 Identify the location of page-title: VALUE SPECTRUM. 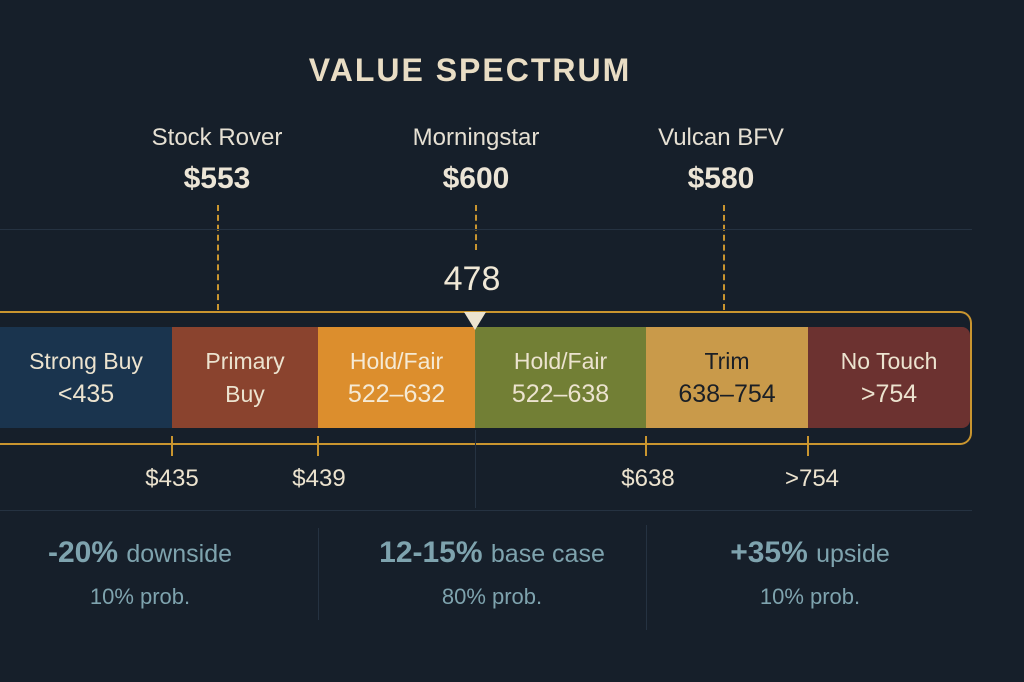
(470, 70).